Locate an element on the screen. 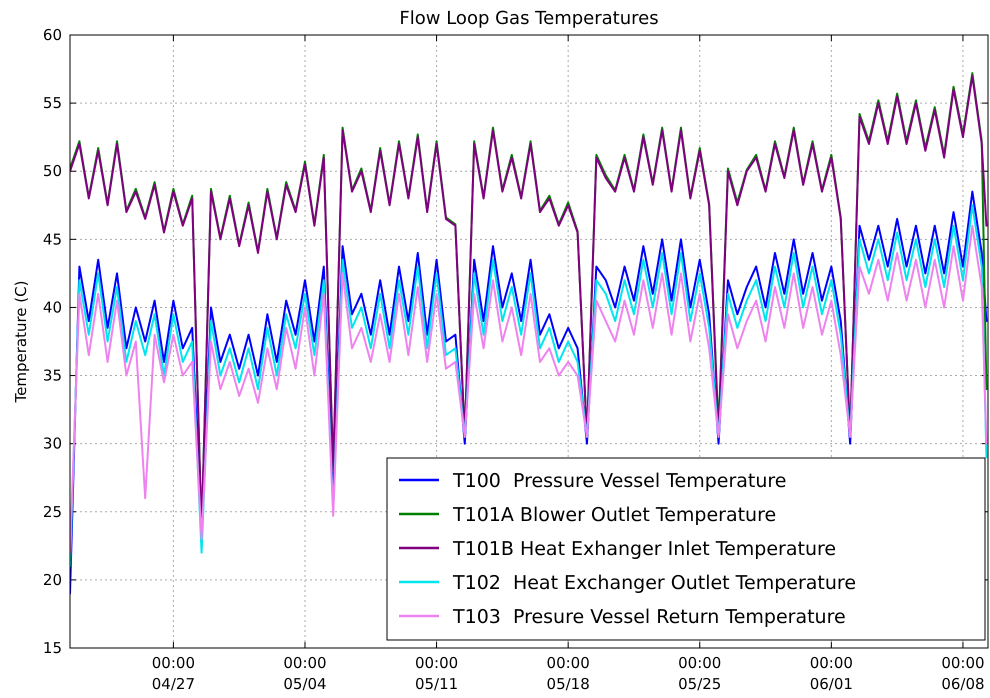 This screenshot has height=698, width=990. legend-label: T103 Presure Vessel Return Temperature is located at coordinates (649, 617).